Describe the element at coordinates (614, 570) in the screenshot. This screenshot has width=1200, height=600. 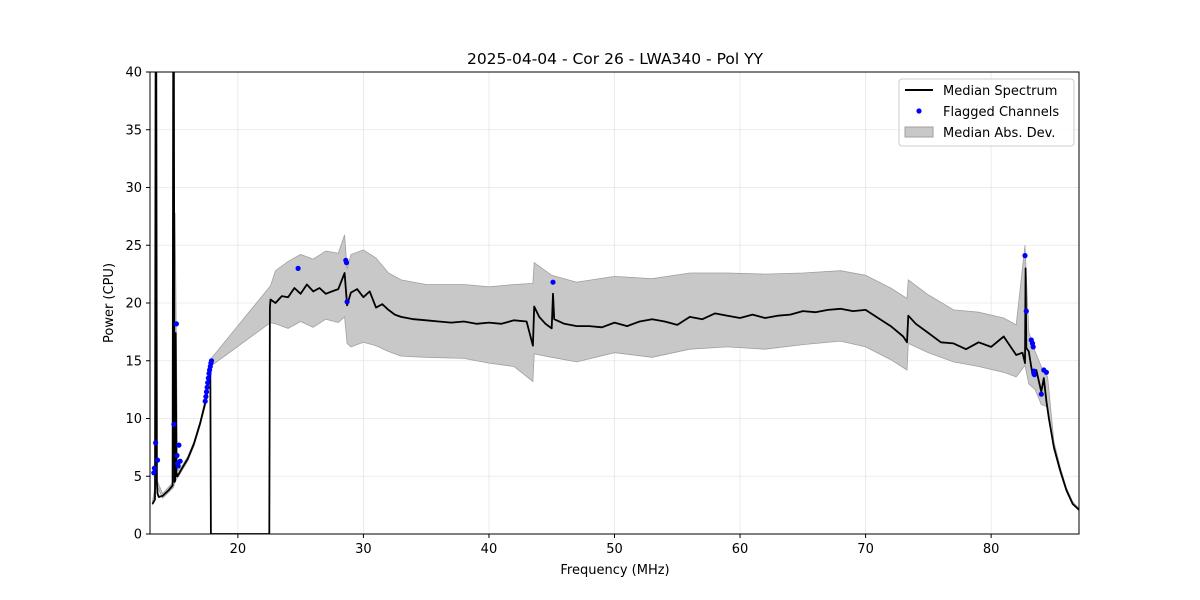
I see `x-axis-label: Frequency (MHz)` at that location.